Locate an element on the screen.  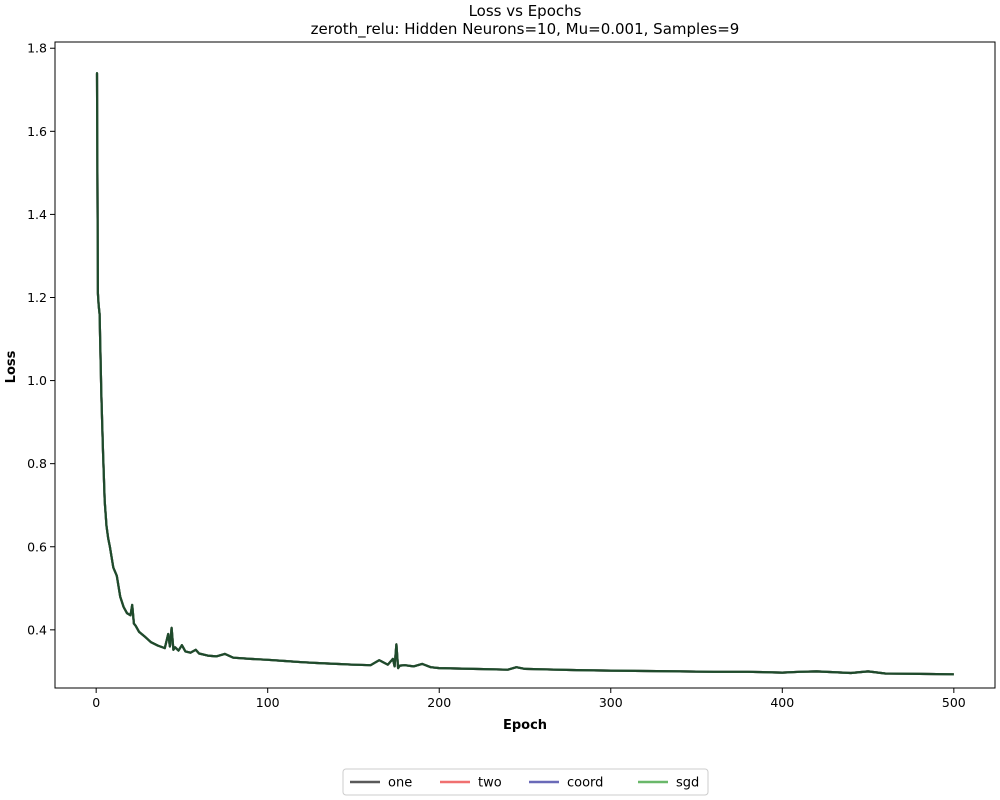
chart-title: Loss vs Epochs is located at coordinates (525, 11).